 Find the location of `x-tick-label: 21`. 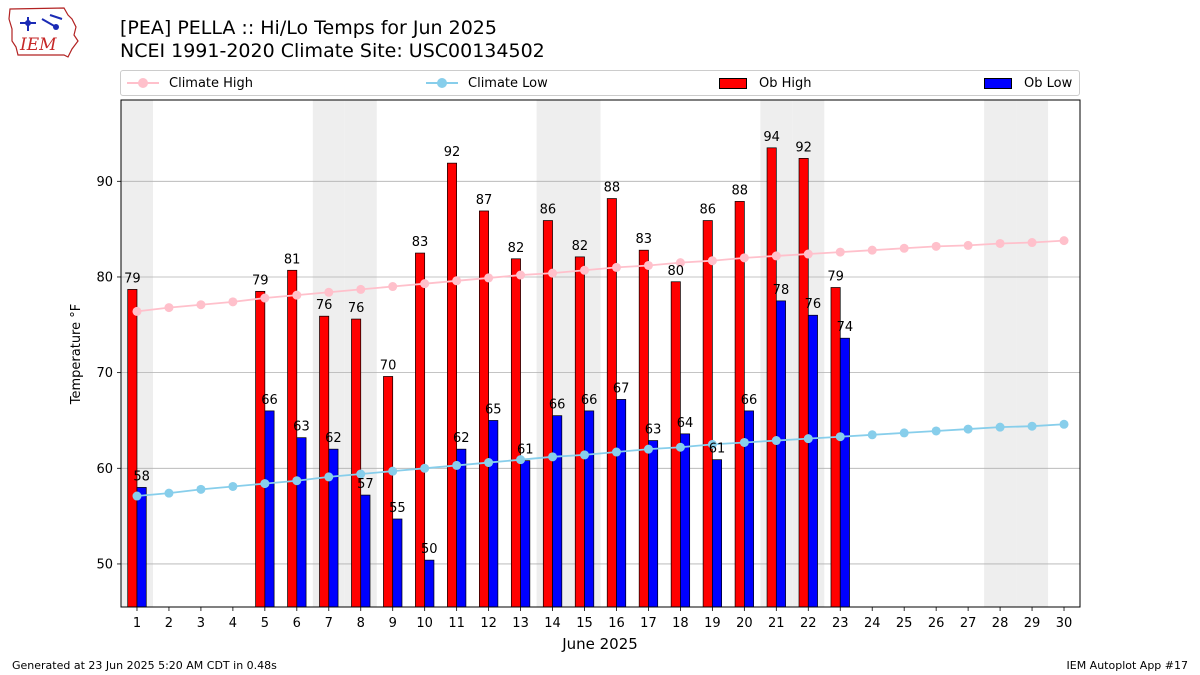

x-tick-label: 21 is located at coordinates (776, 623).